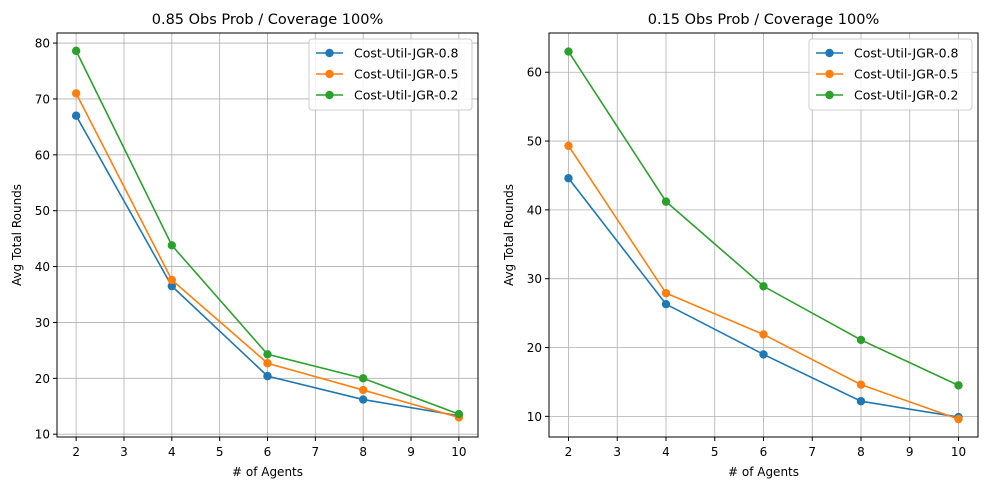 This screenshot has height=490, width=990. I want to click on chart-title: 0.15 Obs Prob / Coverage 100%, so click(764, 20).